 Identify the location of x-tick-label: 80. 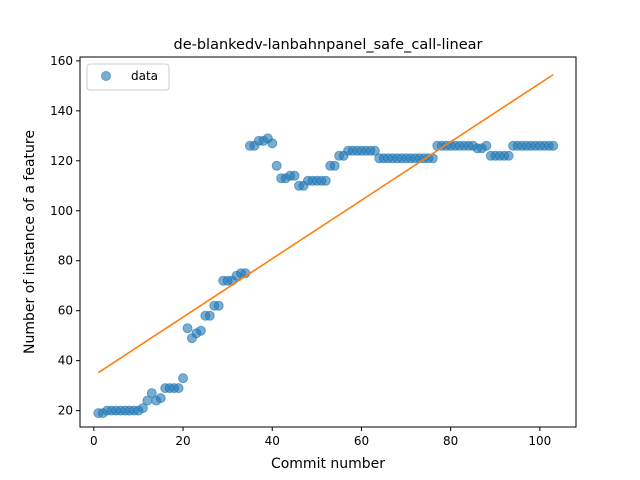
(450, 441).